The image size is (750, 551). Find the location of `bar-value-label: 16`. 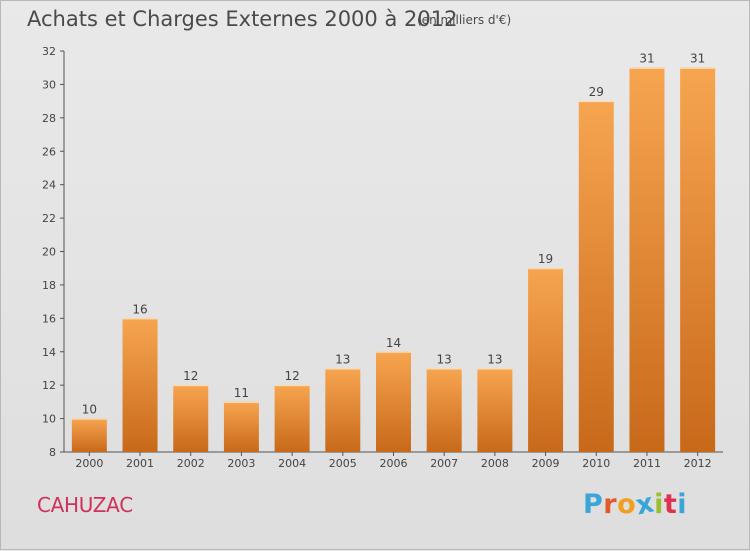

bar-value-label: 16 is located at coordinates (139, 309).